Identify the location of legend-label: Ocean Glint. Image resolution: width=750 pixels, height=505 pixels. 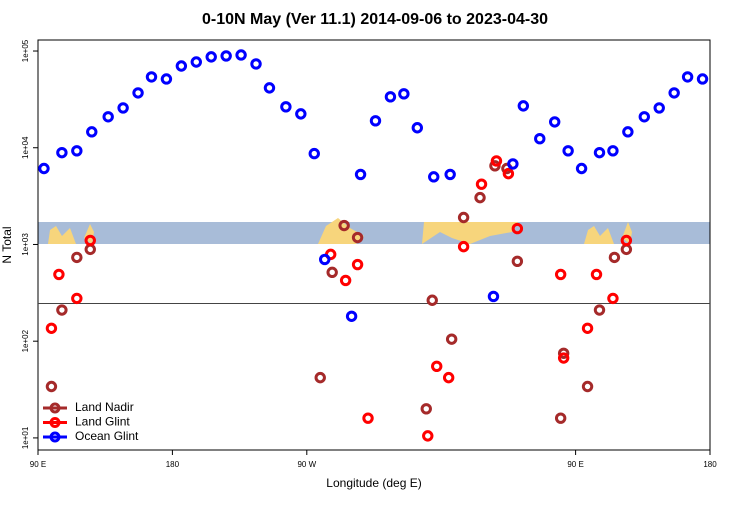
(107, 436).